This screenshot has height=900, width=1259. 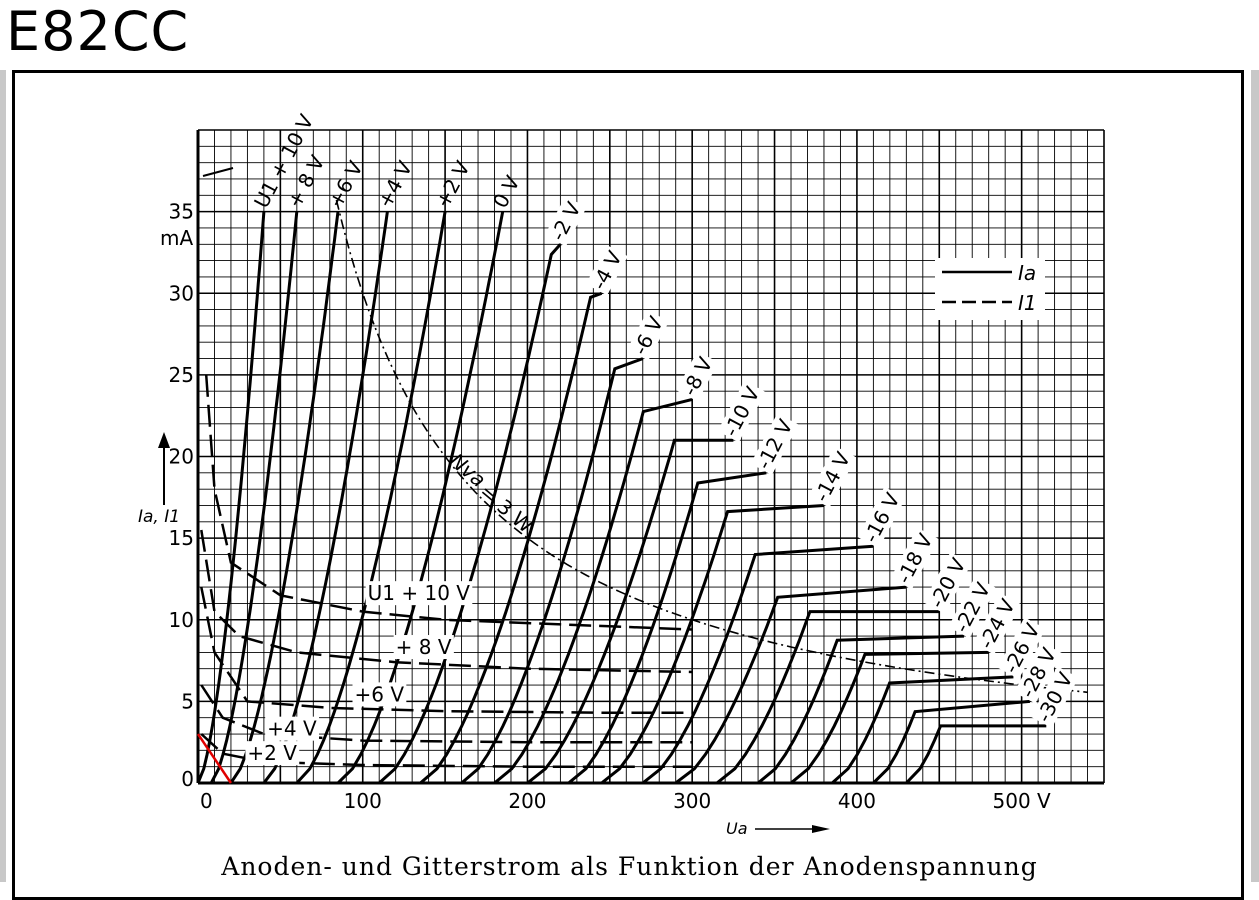 What do you see at coordinates (452, 184) in the screenshot?
I see `anode-curve-label-4: +2 V` at bounding box center [452, 184].